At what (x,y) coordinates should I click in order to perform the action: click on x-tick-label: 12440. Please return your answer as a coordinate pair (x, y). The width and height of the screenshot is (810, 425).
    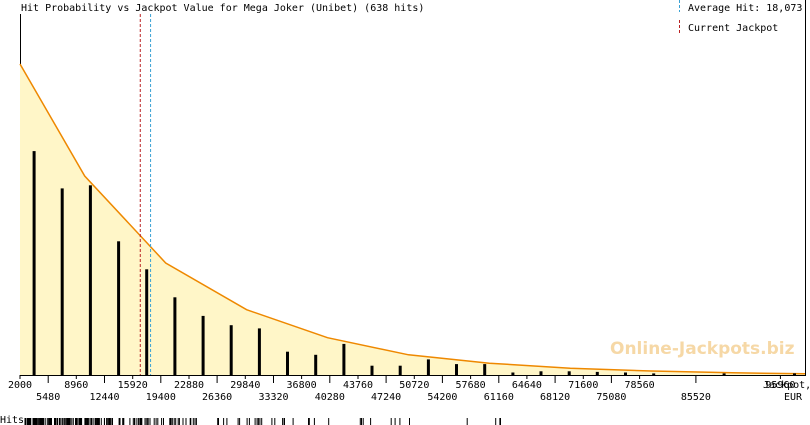
    Looking at the image, I should click on (104, 397).